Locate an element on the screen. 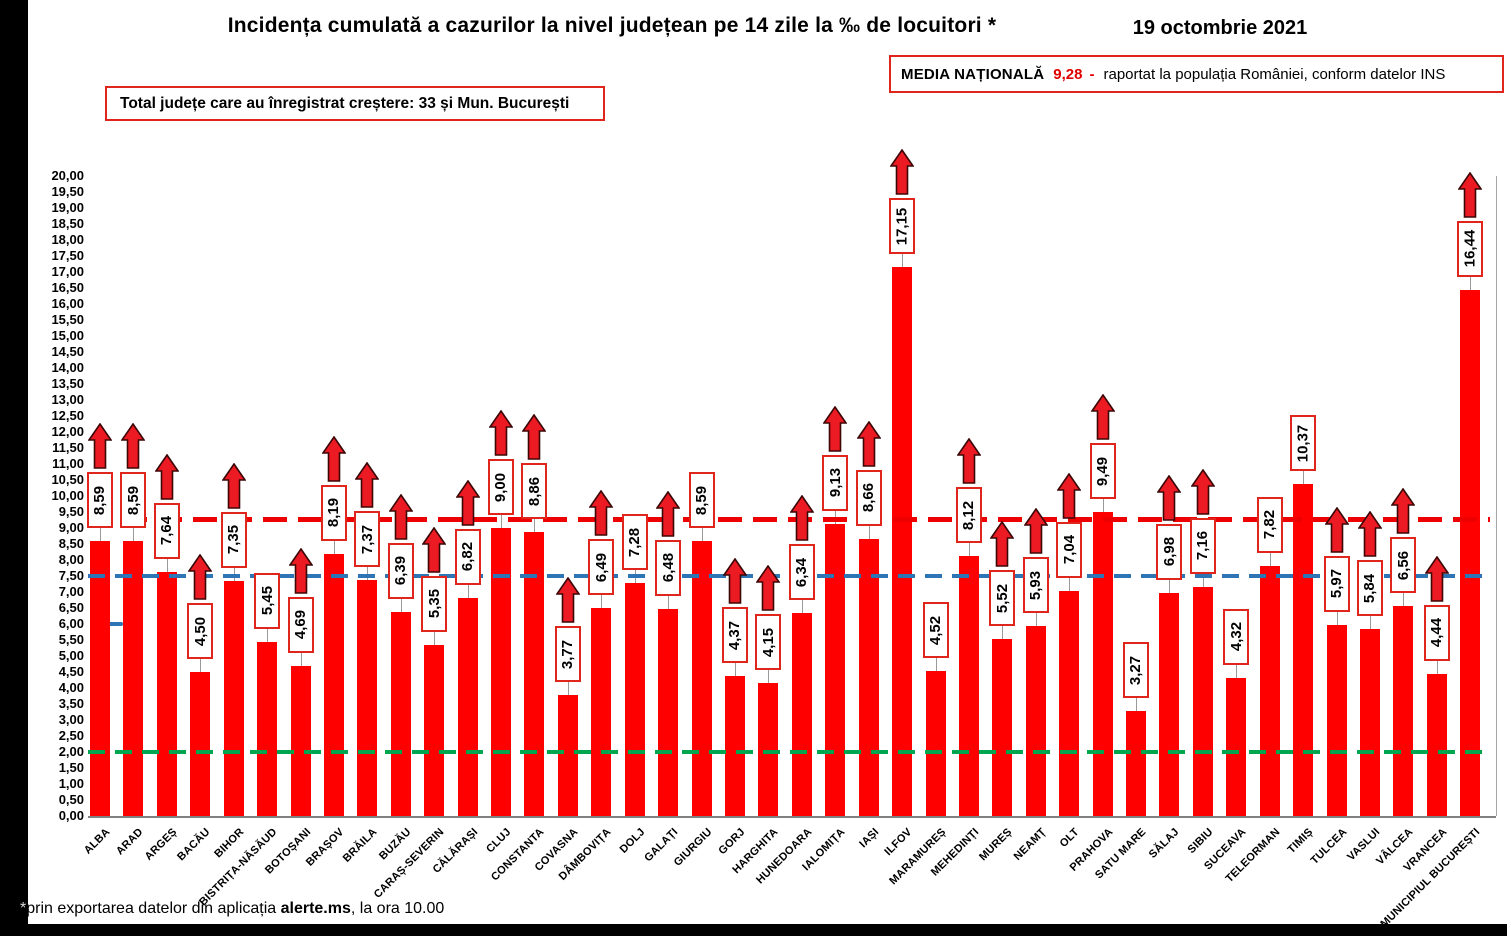  bar-ia-i is located at coordinates (868, 677).